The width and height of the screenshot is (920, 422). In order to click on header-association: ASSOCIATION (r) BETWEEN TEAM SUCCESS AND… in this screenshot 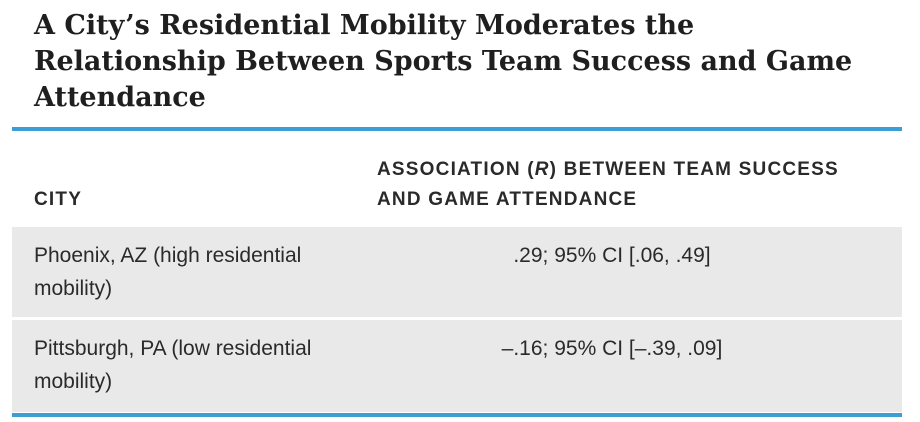, I will do `click(617, 185)`.